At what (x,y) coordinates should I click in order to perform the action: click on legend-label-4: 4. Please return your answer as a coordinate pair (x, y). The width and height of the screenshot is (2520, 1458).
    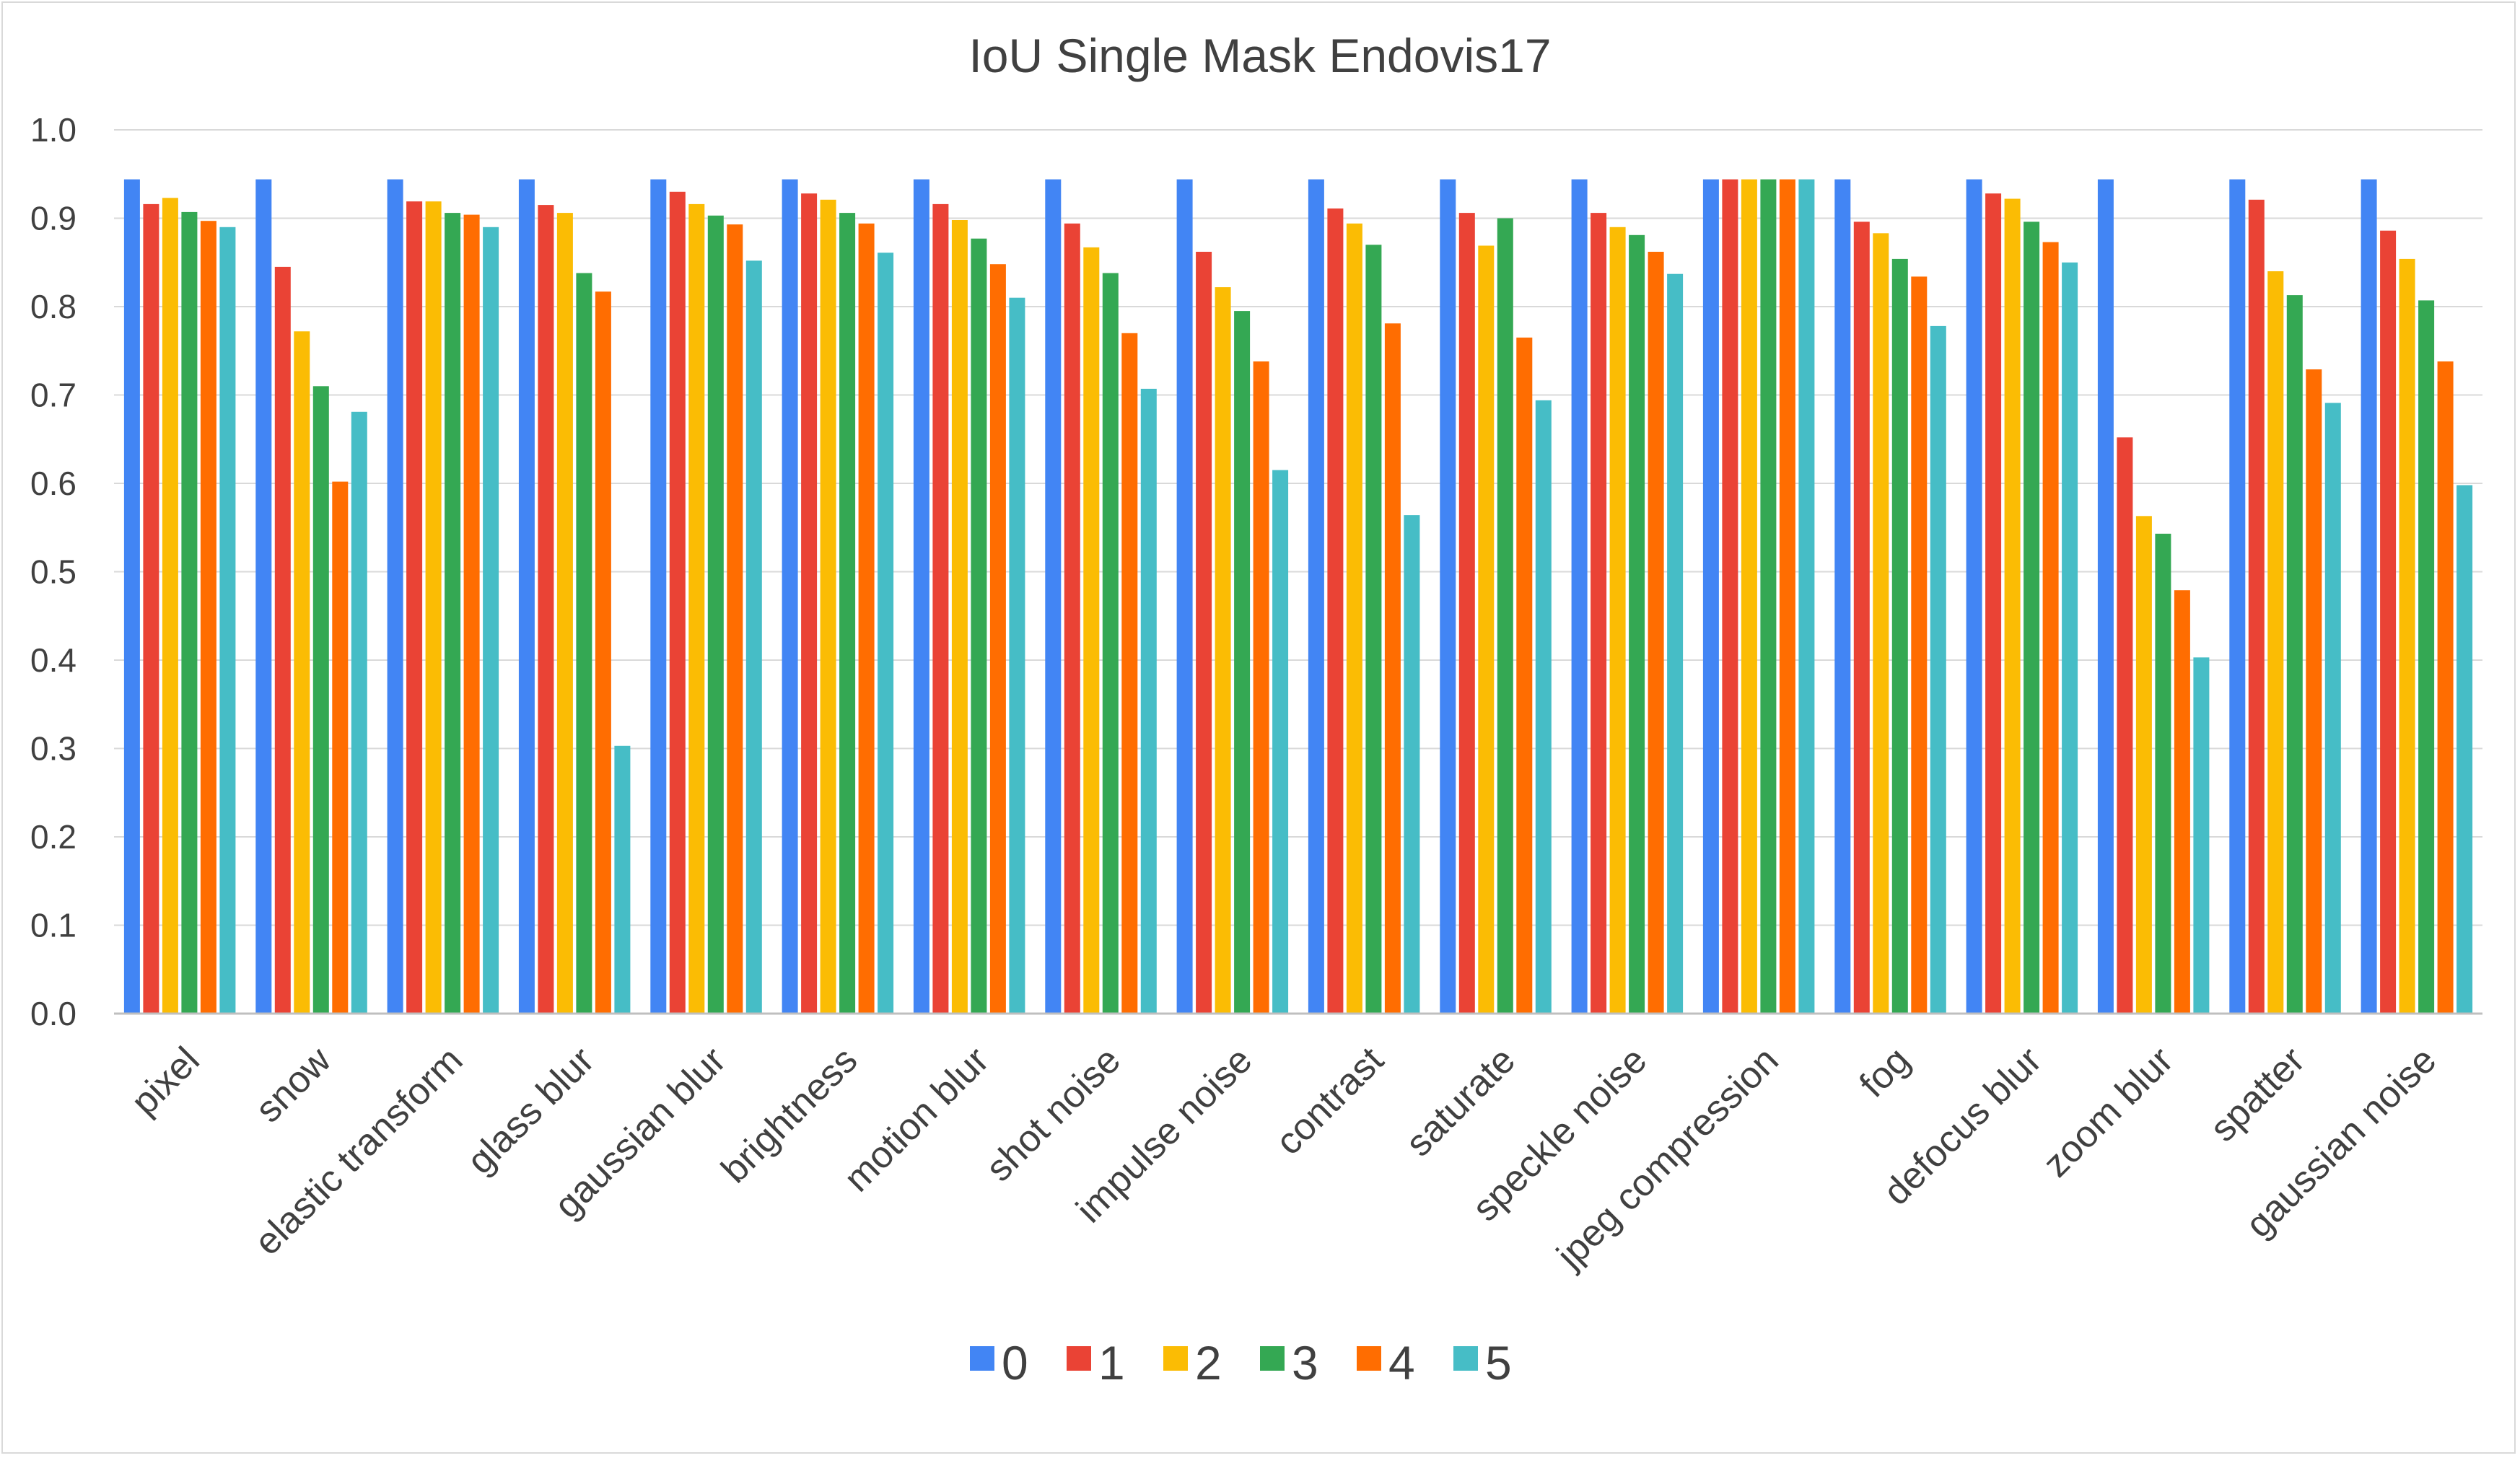
    Looking at the image, I should click on (1401, 1363).